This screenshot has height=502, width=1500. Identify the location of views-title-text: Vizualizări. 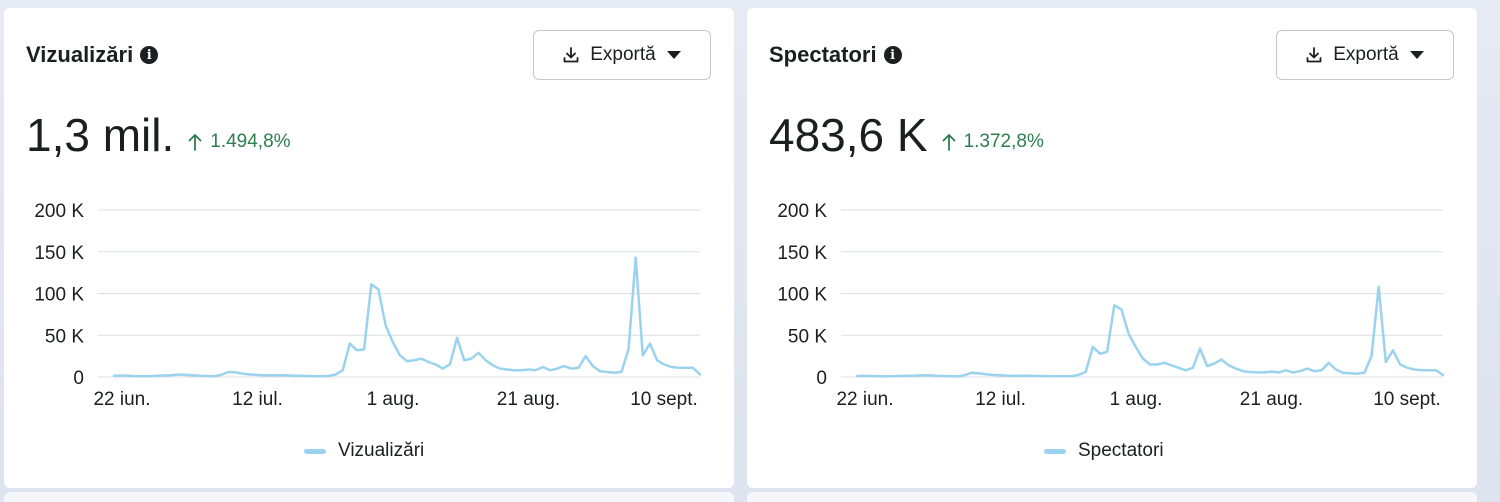
(80, 54).